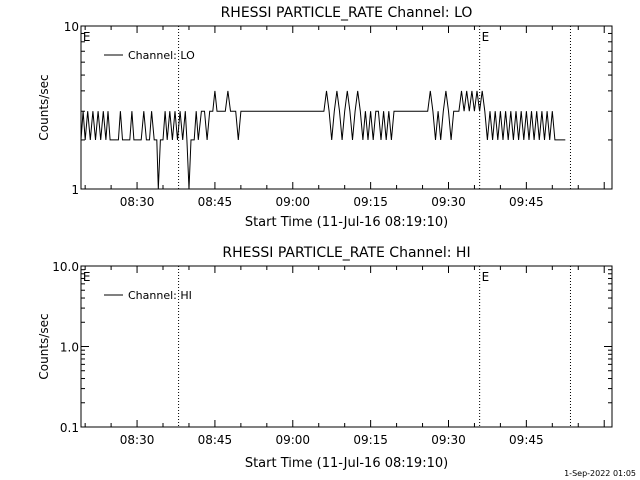 The image size is (640, 480). What do you see at coordinates (69, 428) in the screenshot?
I see `y-tick-label: 0.1` at bounding box center [69, 428].